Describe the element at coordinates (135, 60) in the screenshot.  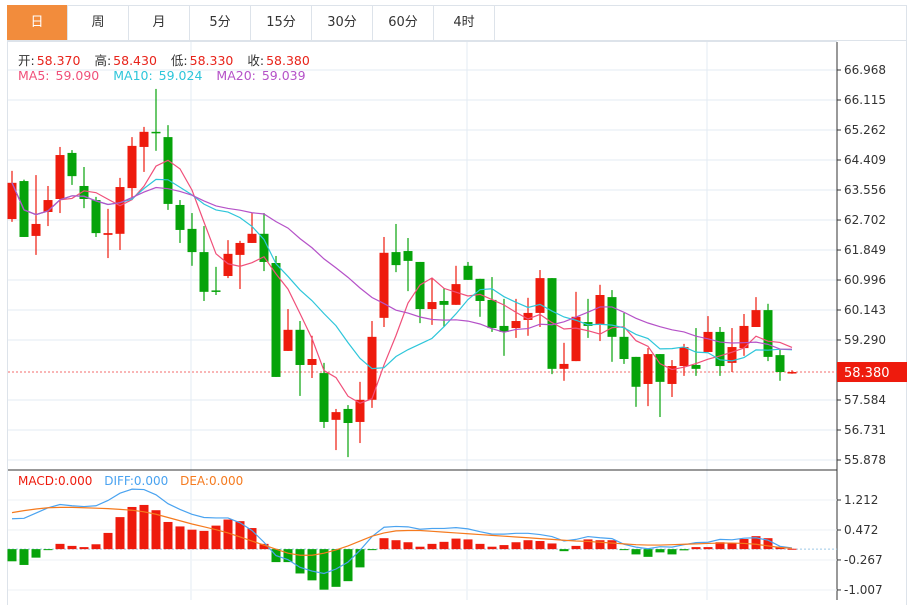
I see `high-value: 58.430` at that location.